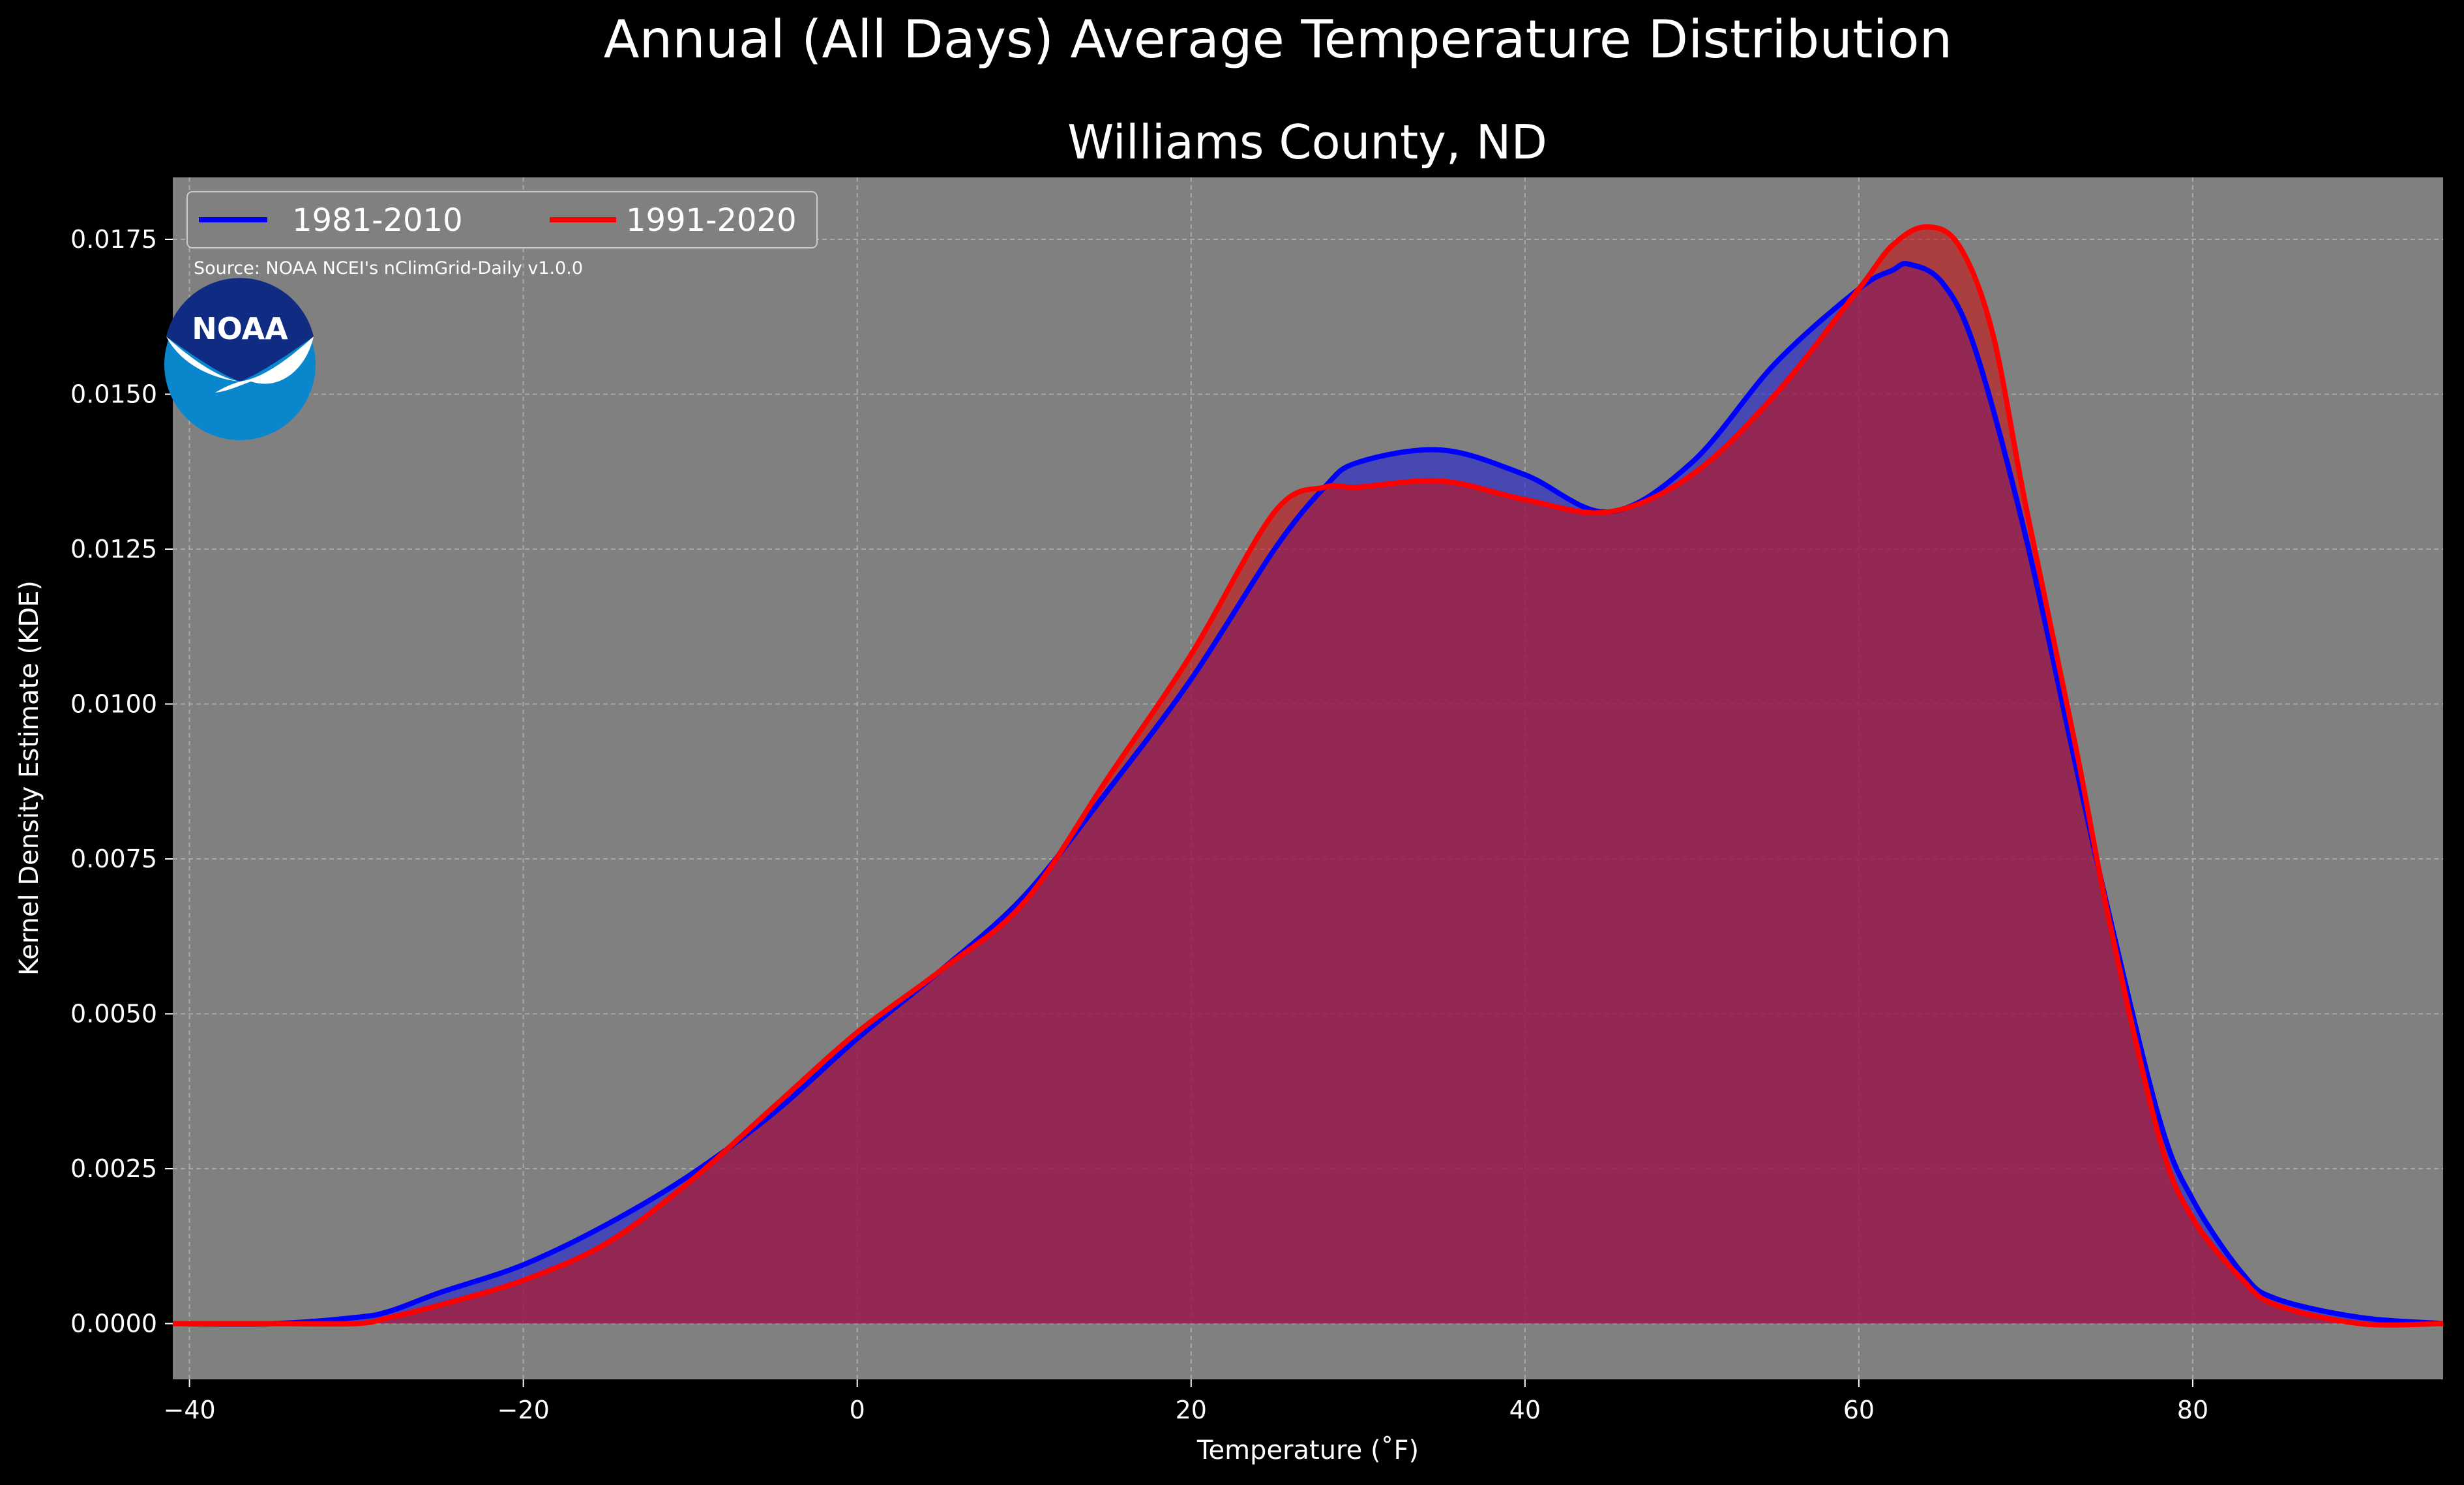  What do you see at coordinates (113, 549) in the screenshot?
I see `y-tick-label: 0.0125` at bounding box center [113, 549].